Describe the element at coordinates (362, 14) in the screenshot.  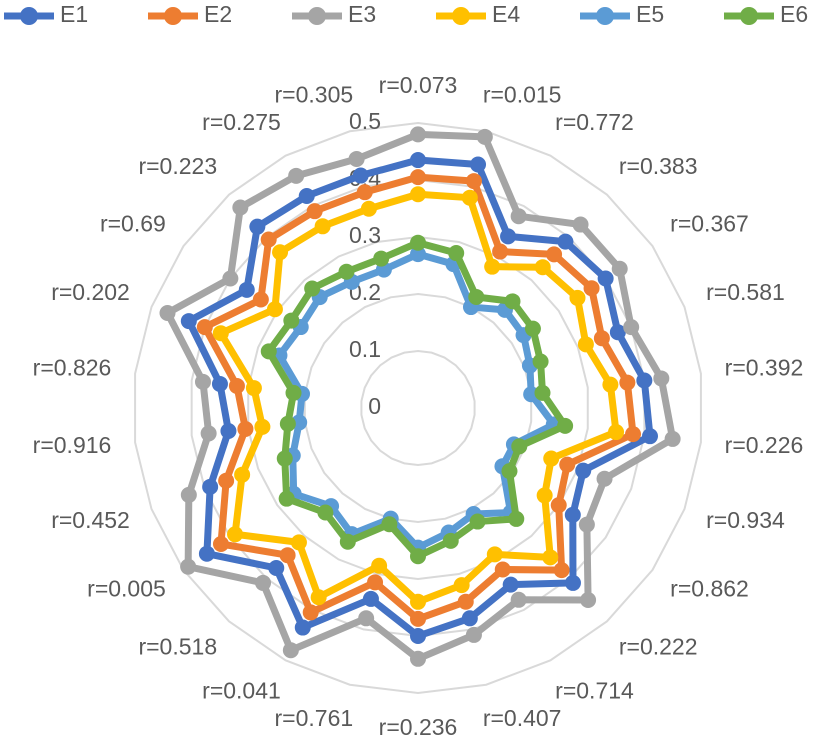
I see `legend-label: E3` at that location.